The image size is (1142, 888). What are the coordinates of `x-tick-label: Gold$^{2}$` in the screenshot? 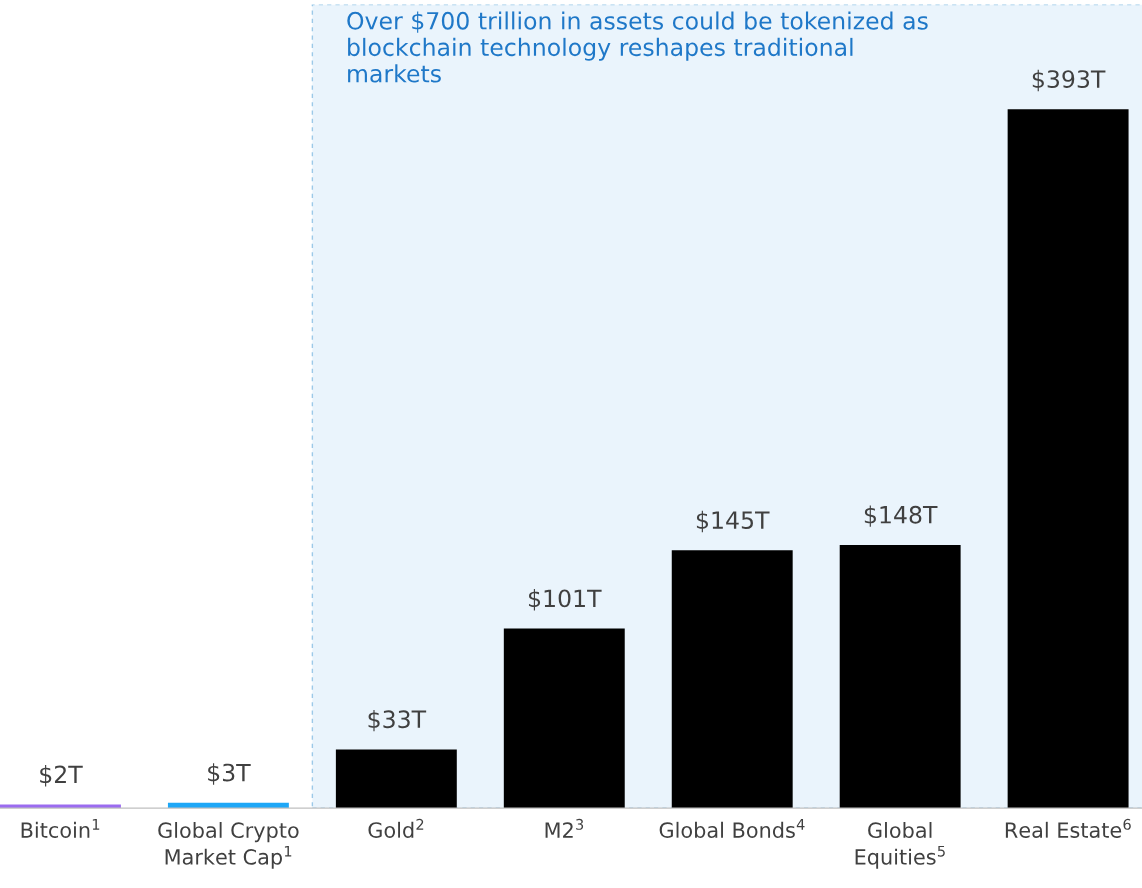 It's located at (396, 828).